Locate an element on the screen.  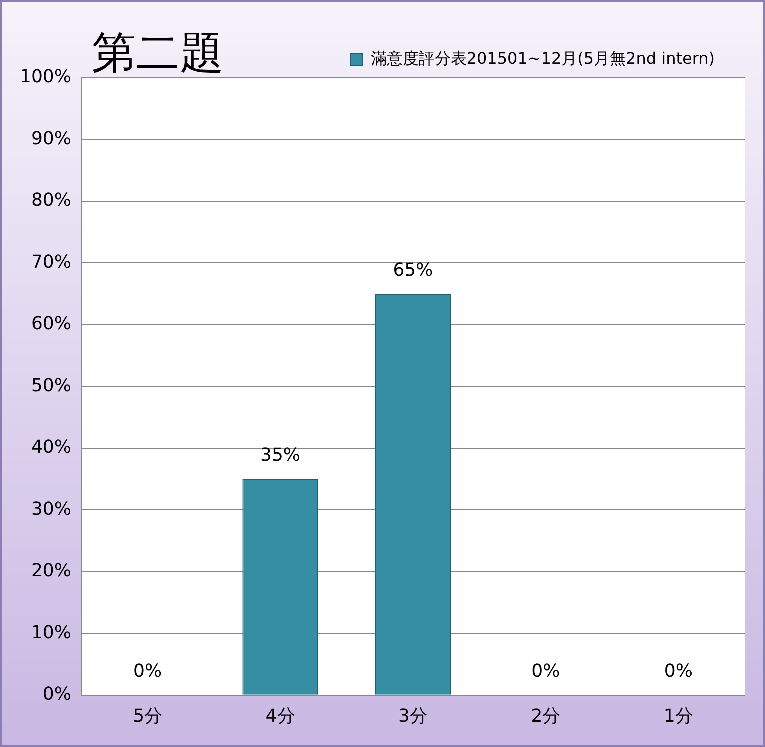
y-tick-label: 40% is located at coordinates (51, 447).